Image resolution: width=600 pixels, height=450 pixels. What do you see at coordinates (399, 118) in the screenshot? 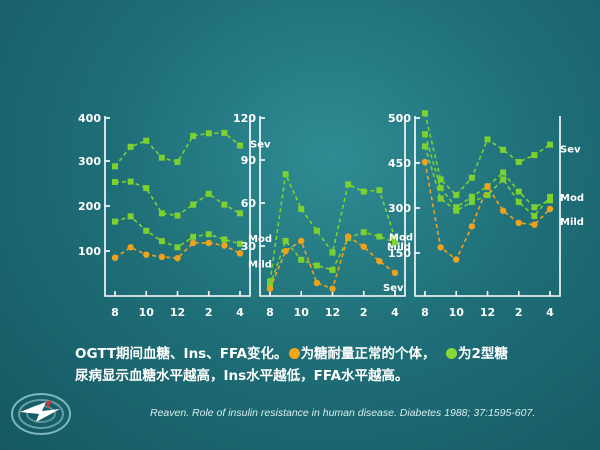
I see `y-tick-label: 500` at bounding box center [399, 118].